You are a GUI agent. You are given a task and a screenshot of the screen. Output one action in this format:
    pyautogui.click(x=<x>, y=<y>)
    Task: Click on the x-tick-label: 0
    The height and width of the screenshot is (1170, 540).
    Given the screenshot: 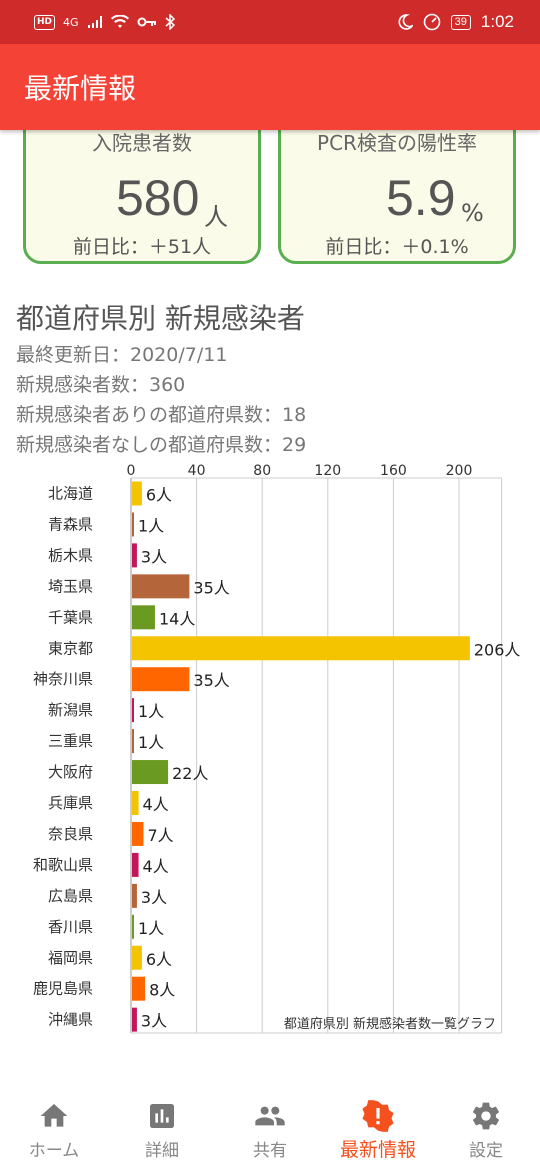 What is the action you would take?
    pyautogui.click(x=131, y=471)
    